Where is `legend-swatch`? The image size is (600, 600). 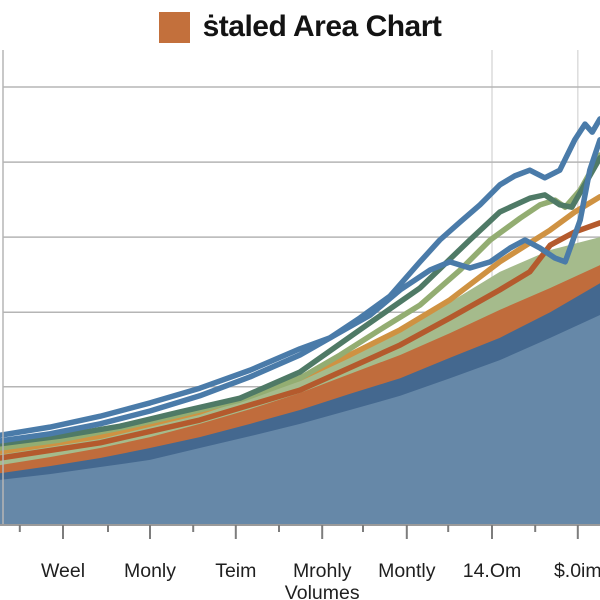 legend-swatch is located at coordinates (174, 27).